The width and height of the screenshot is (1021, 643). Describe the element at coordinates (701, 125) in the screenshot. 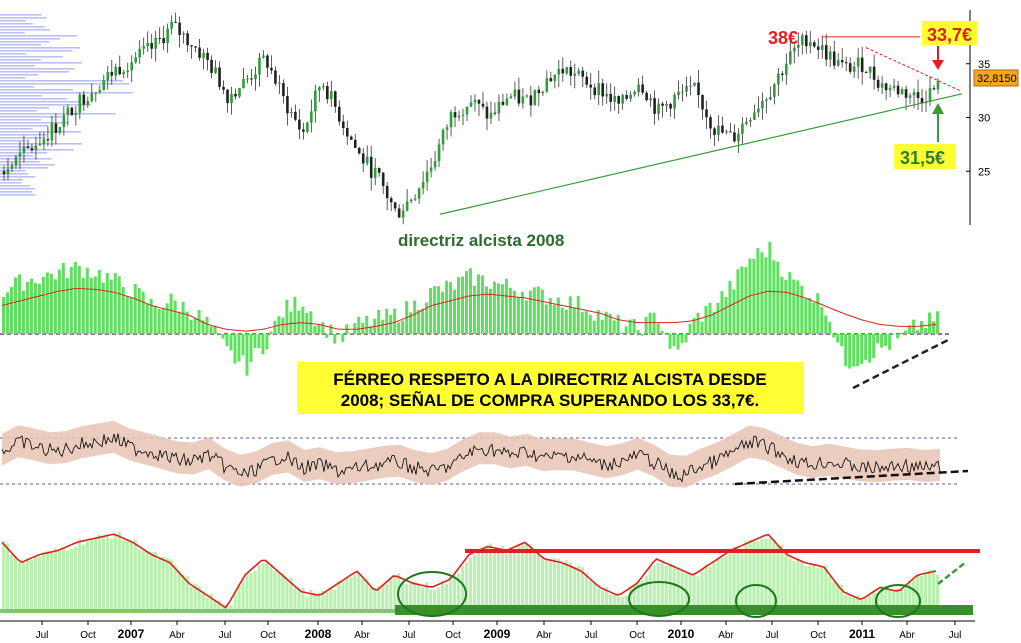

I see `price-trendlines` at that location.